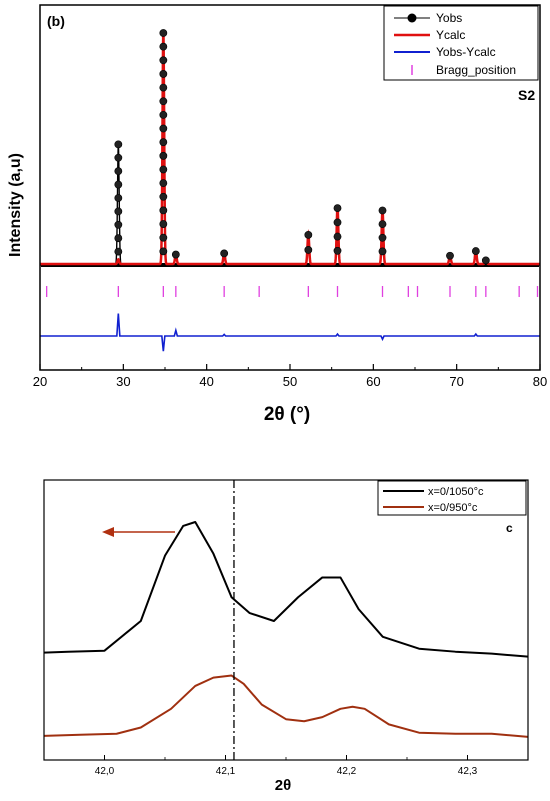  Describe the element at coordinates (468, 771) in the screenshot. I see `x-tick-label: 42,3` at that location.